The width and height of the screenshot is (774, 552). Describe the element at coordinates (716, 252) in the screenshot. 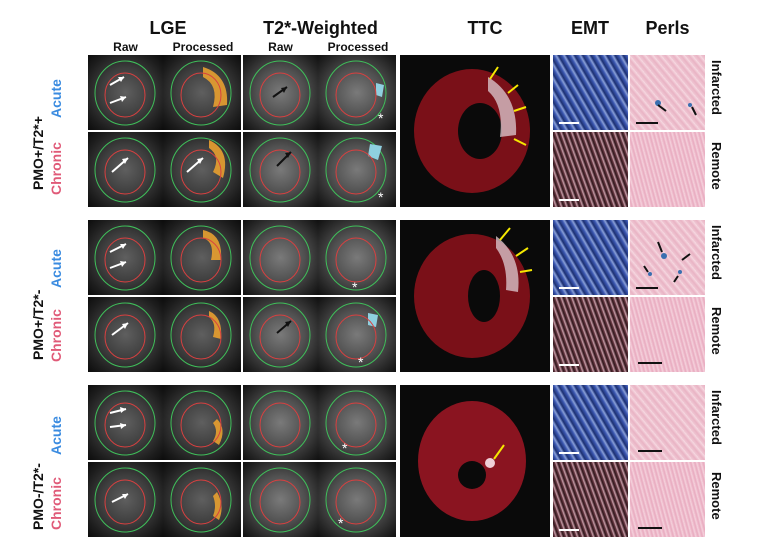

I see `side-label-infarcted-g2: Infarcted` at that location.